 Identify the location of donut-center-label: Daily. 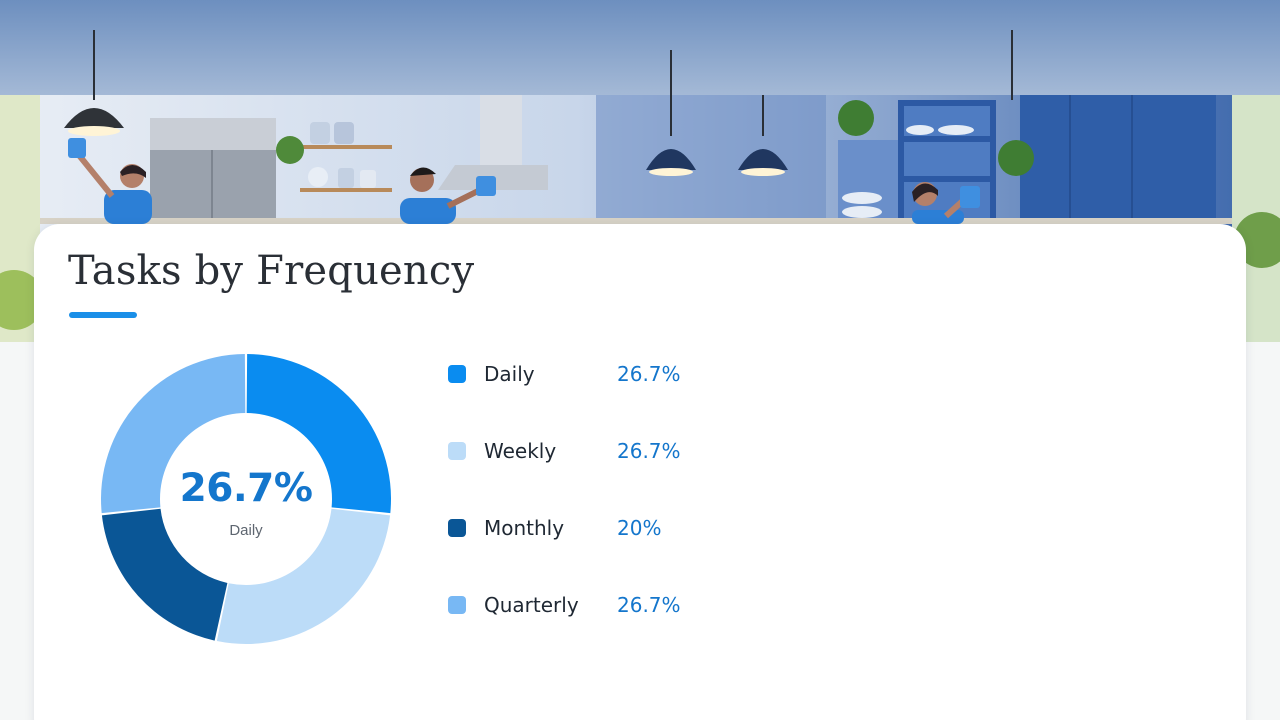
(246, 530).